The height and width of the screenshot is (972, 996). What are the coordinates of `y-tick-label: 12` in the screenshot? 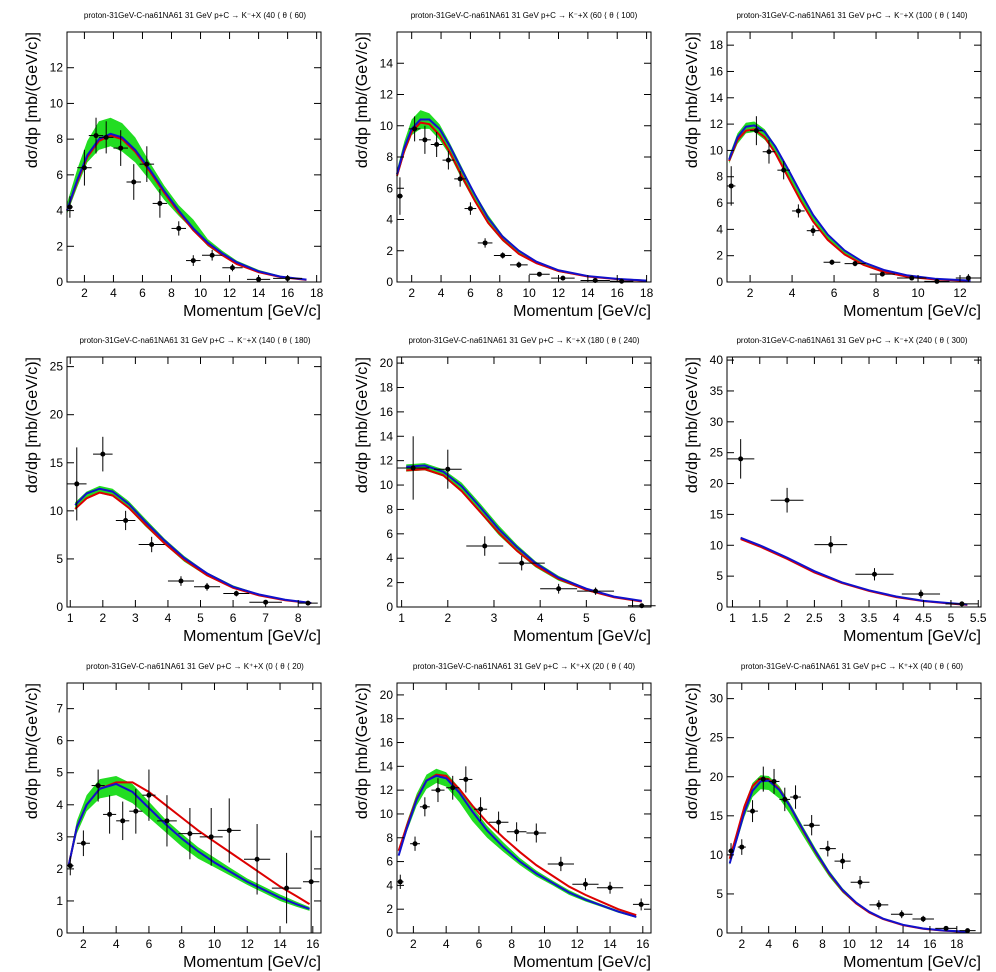 It's located at (387, 790).